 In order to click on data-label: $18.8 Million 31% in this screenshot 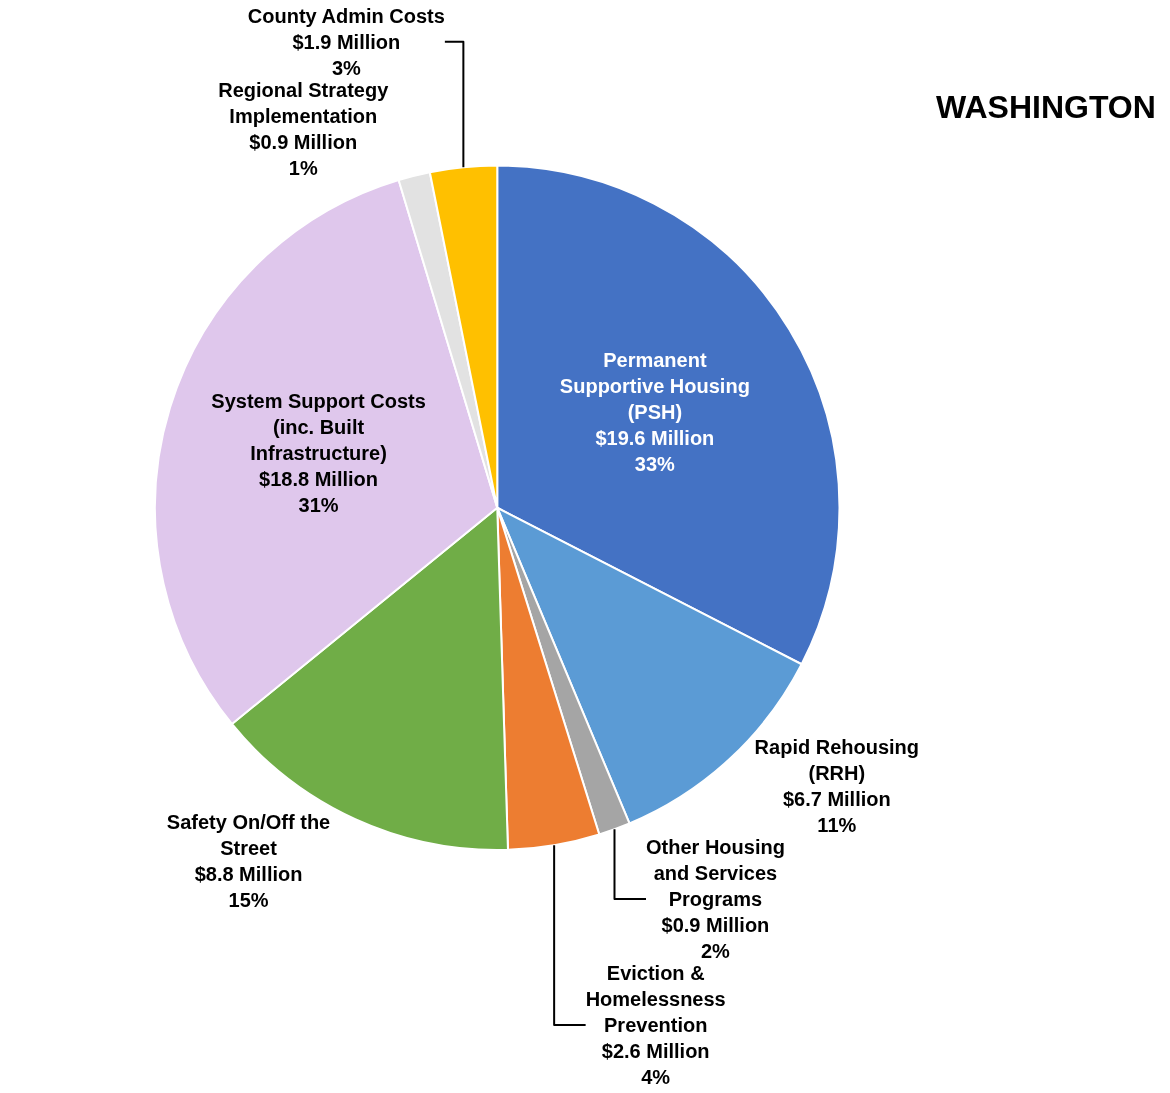, I will do `click(319, 491)`.